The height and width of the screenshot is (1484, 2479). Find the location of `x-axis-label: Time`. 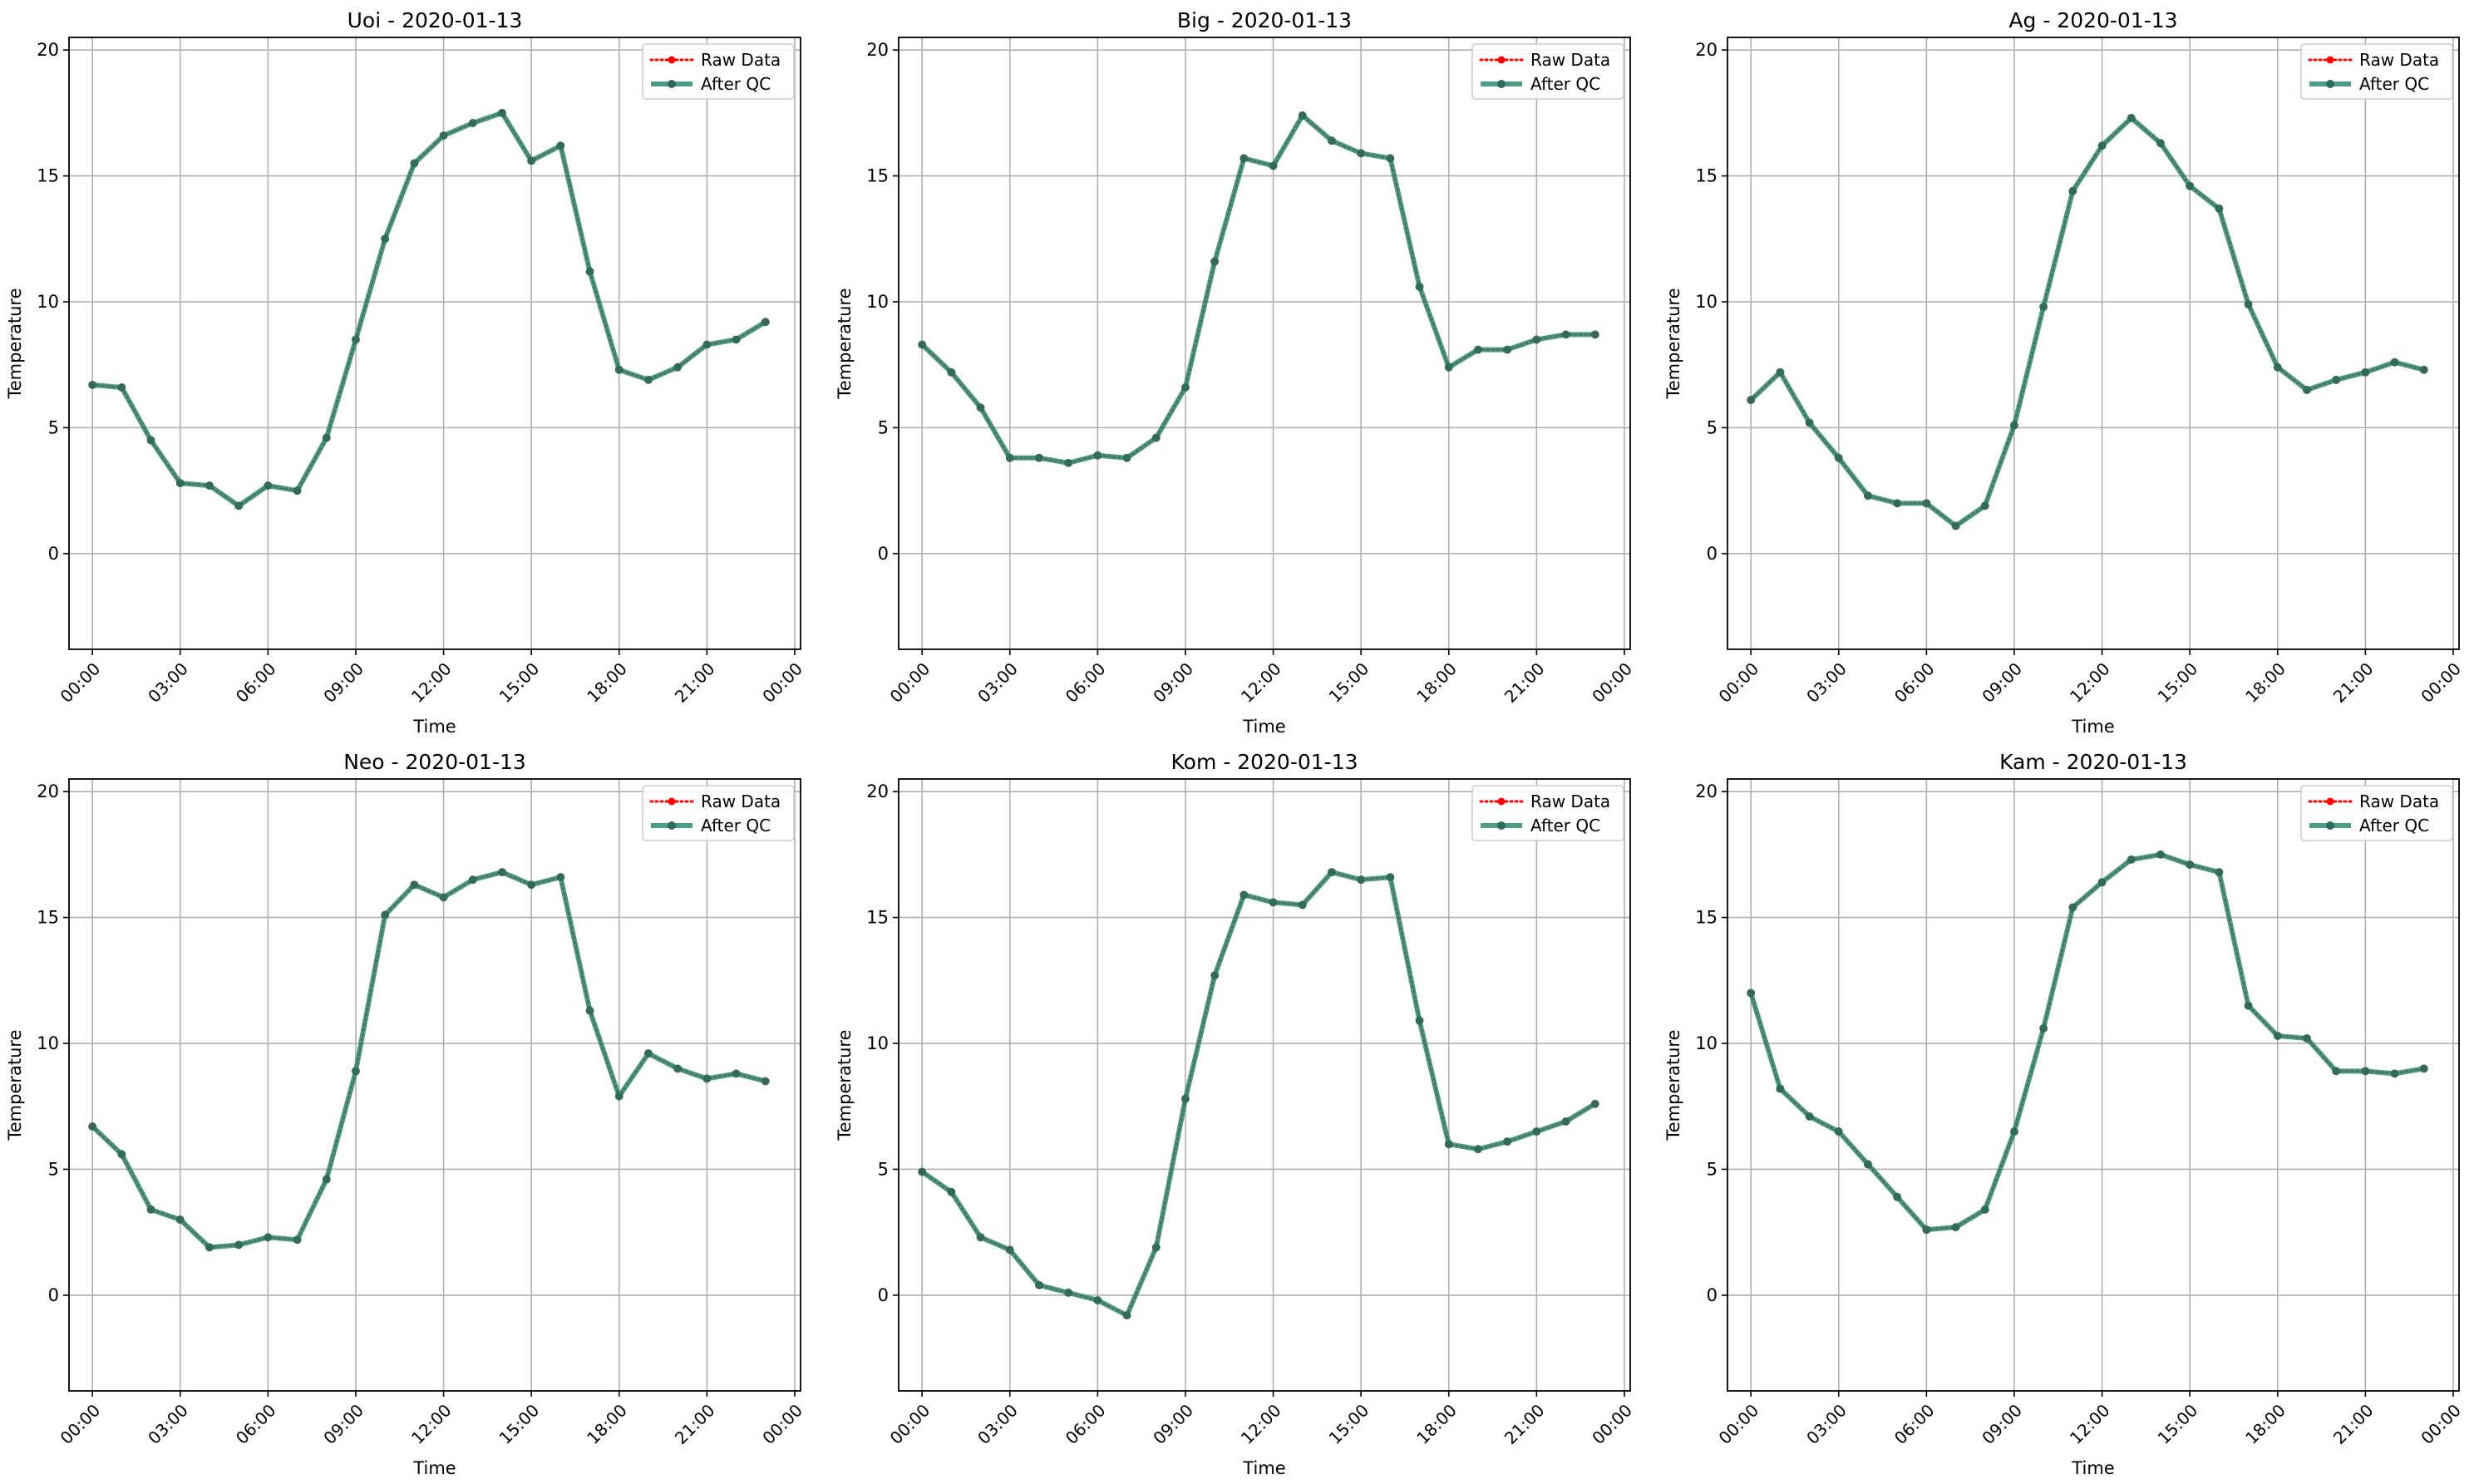

x-axis-label: Time is located at coordinates (434, 727).